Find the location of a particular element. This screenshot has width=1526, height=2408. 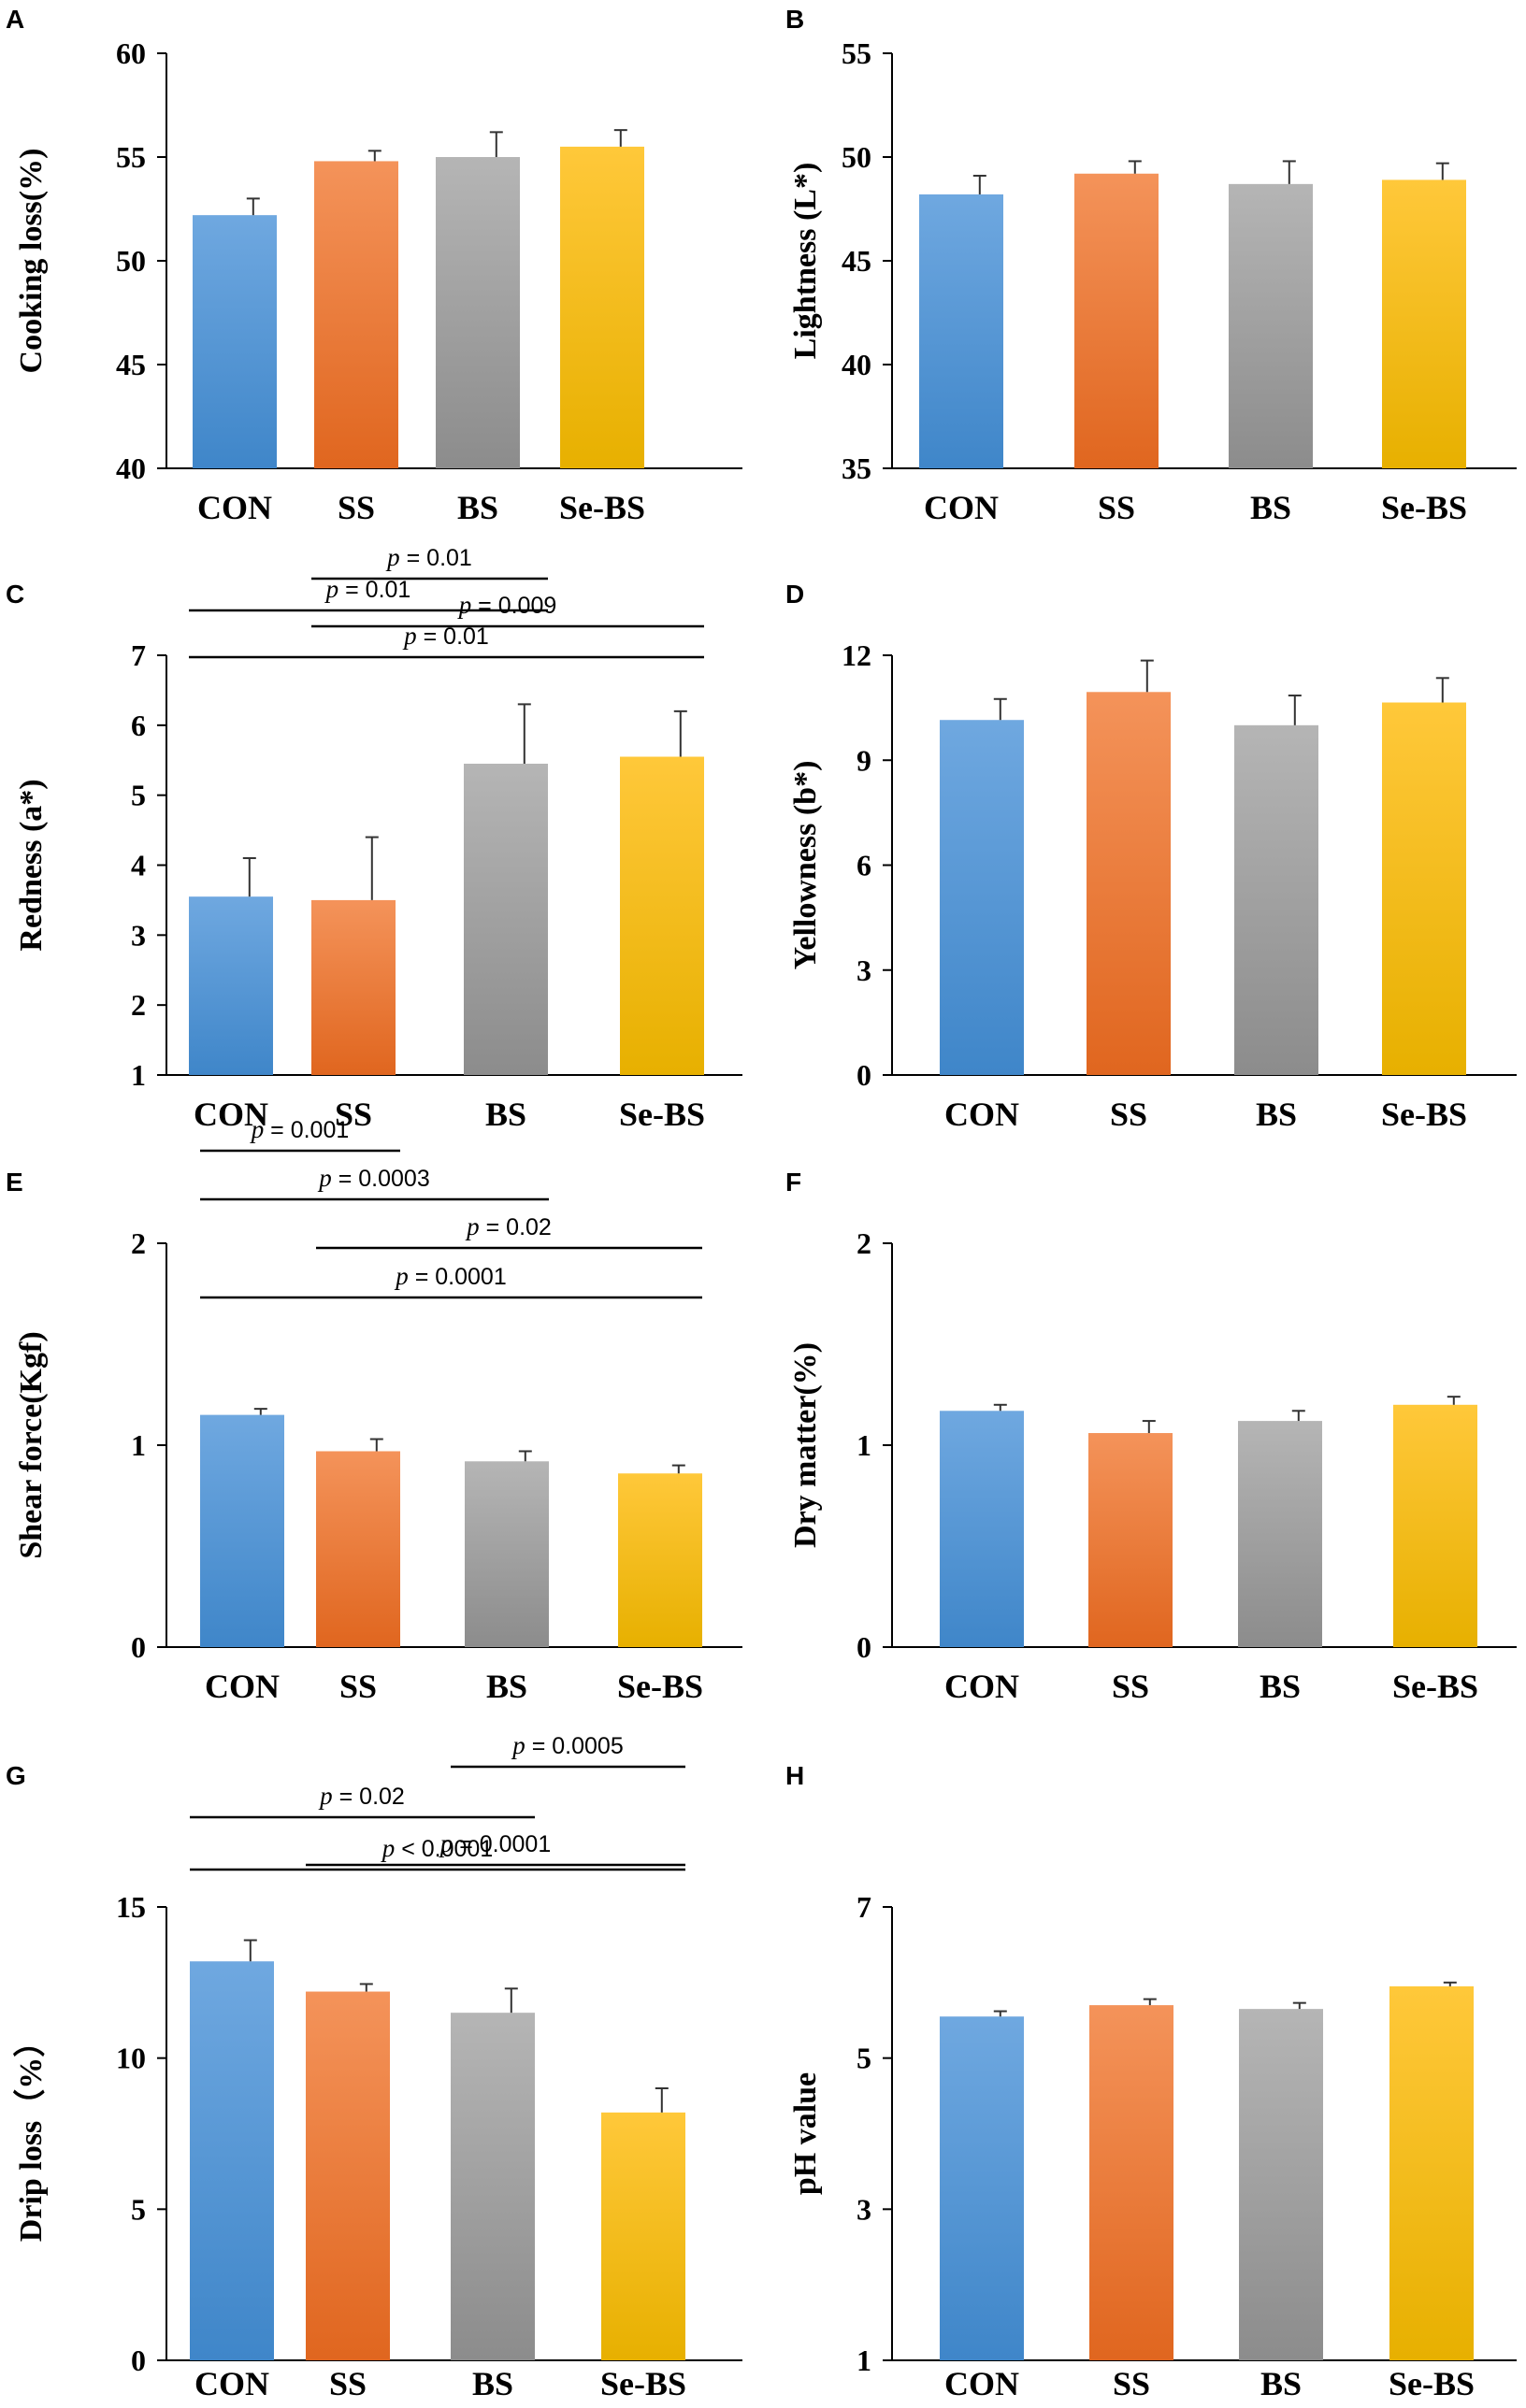

significance-label: p = 0.0003 is located at coordinates (373, 1178).